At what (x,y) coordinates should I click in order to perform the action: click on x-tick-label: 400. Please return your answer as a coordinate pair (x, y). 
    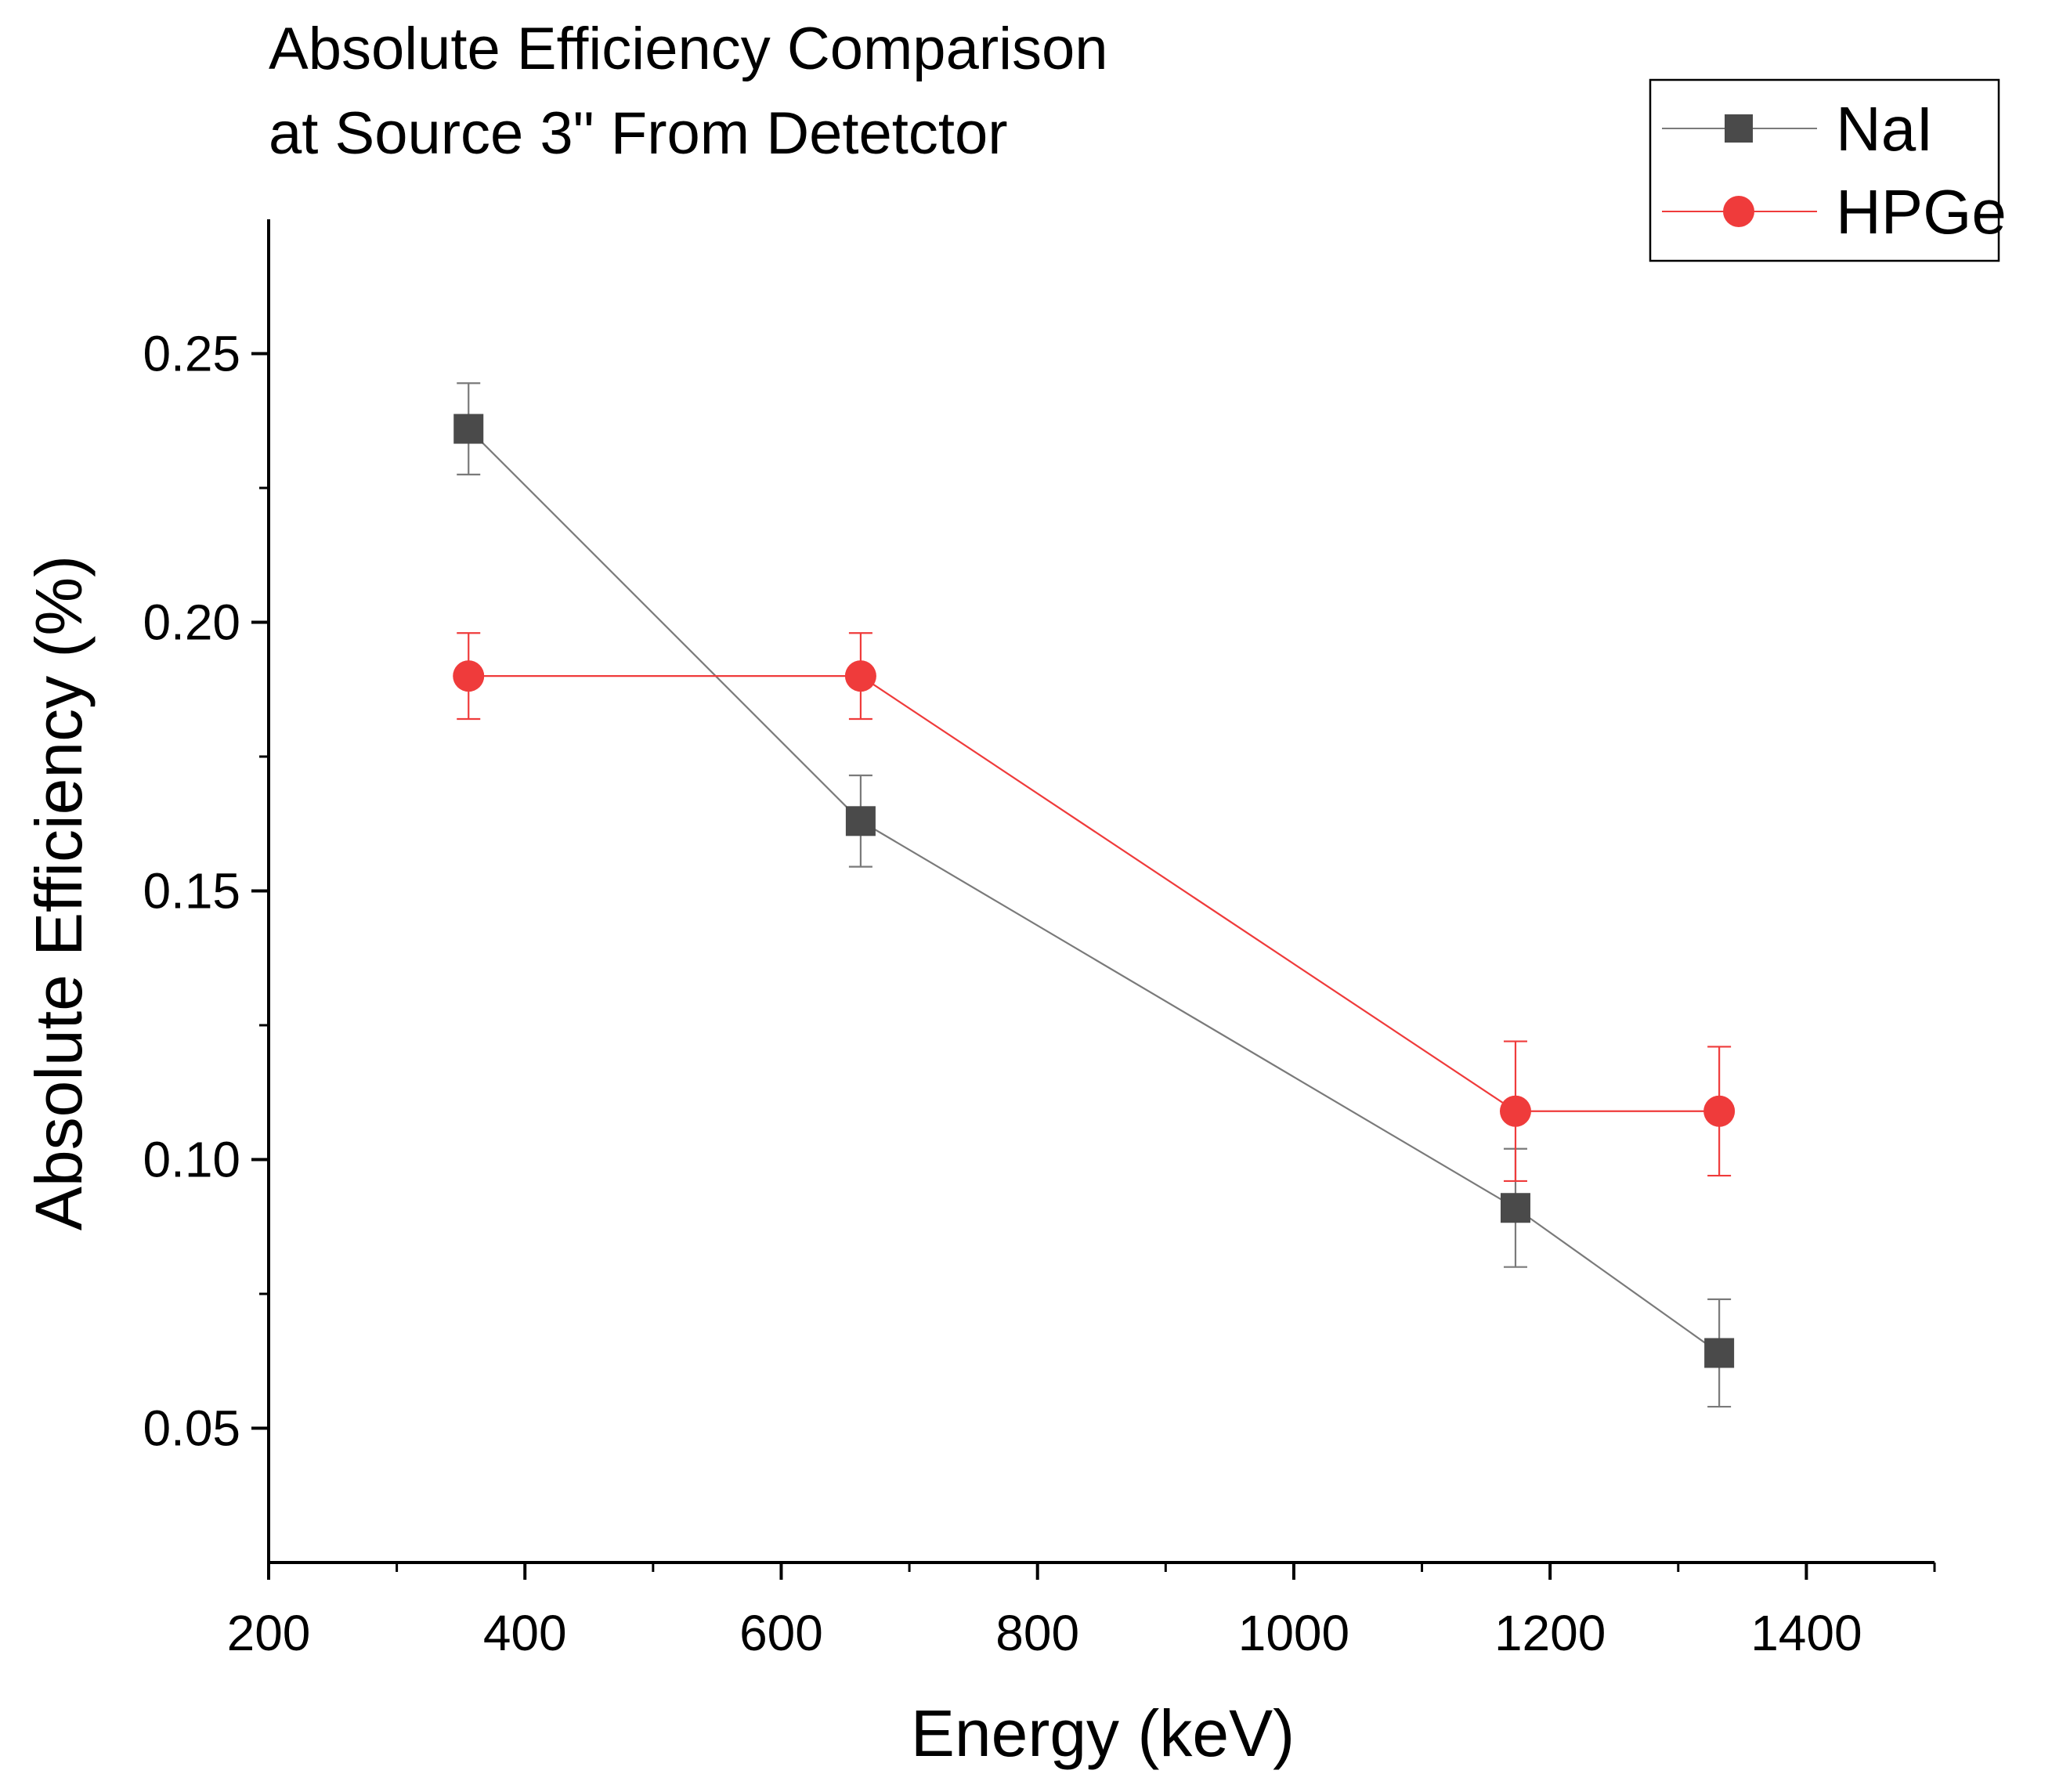
    Looking at the image, I should click on (525, 1633).